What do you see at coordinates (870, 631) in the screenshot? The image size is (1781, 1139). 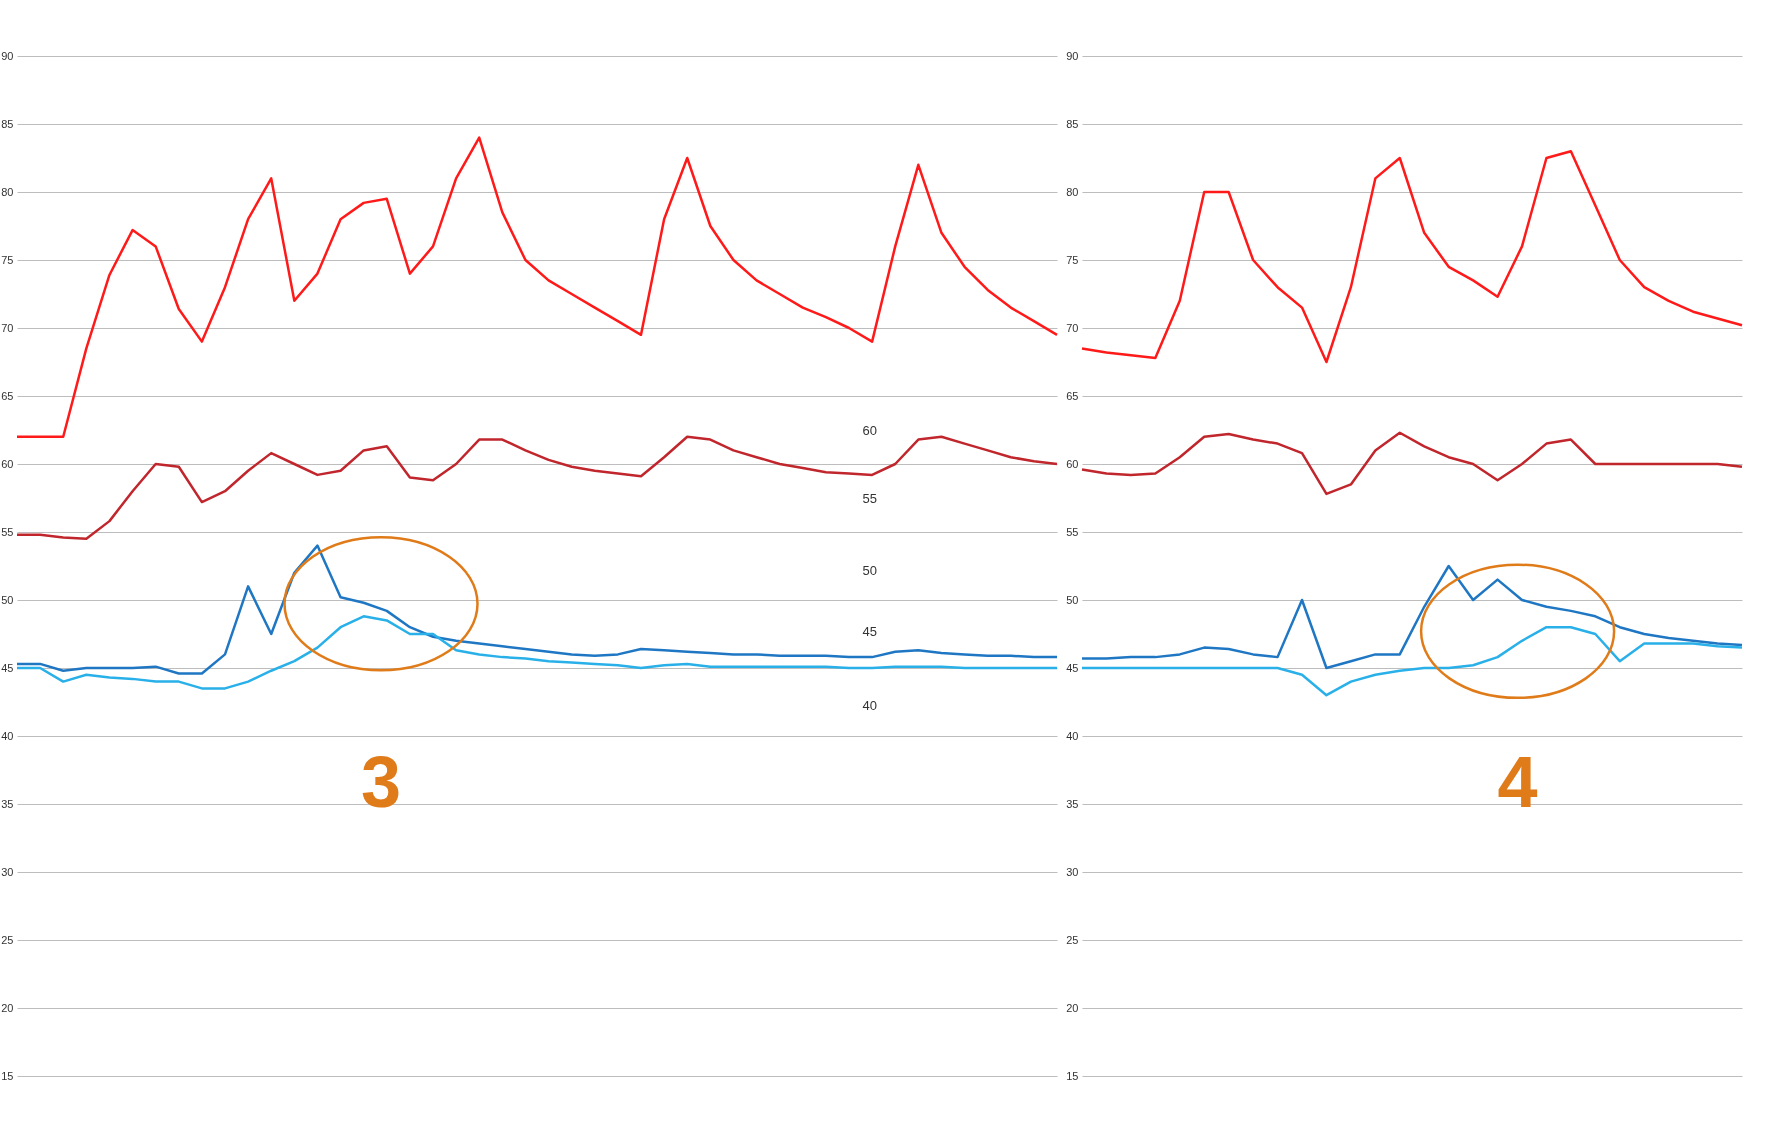 I see `annotation: 45` at bounding box center [870, 631].